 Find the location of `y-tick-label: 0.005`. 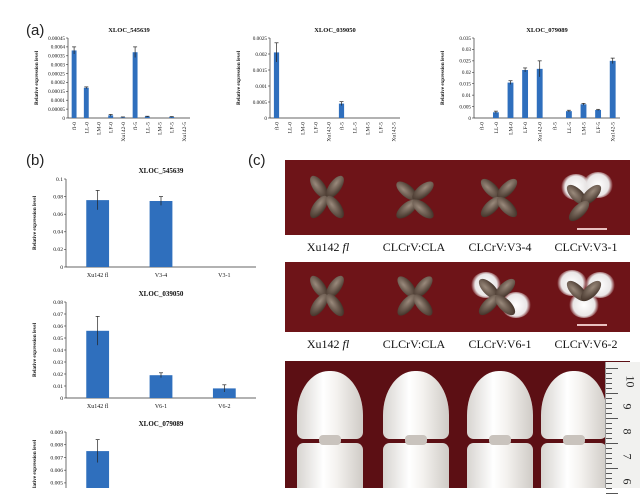

y-tick-label: 0.005 is located at coordinates (56, 484).